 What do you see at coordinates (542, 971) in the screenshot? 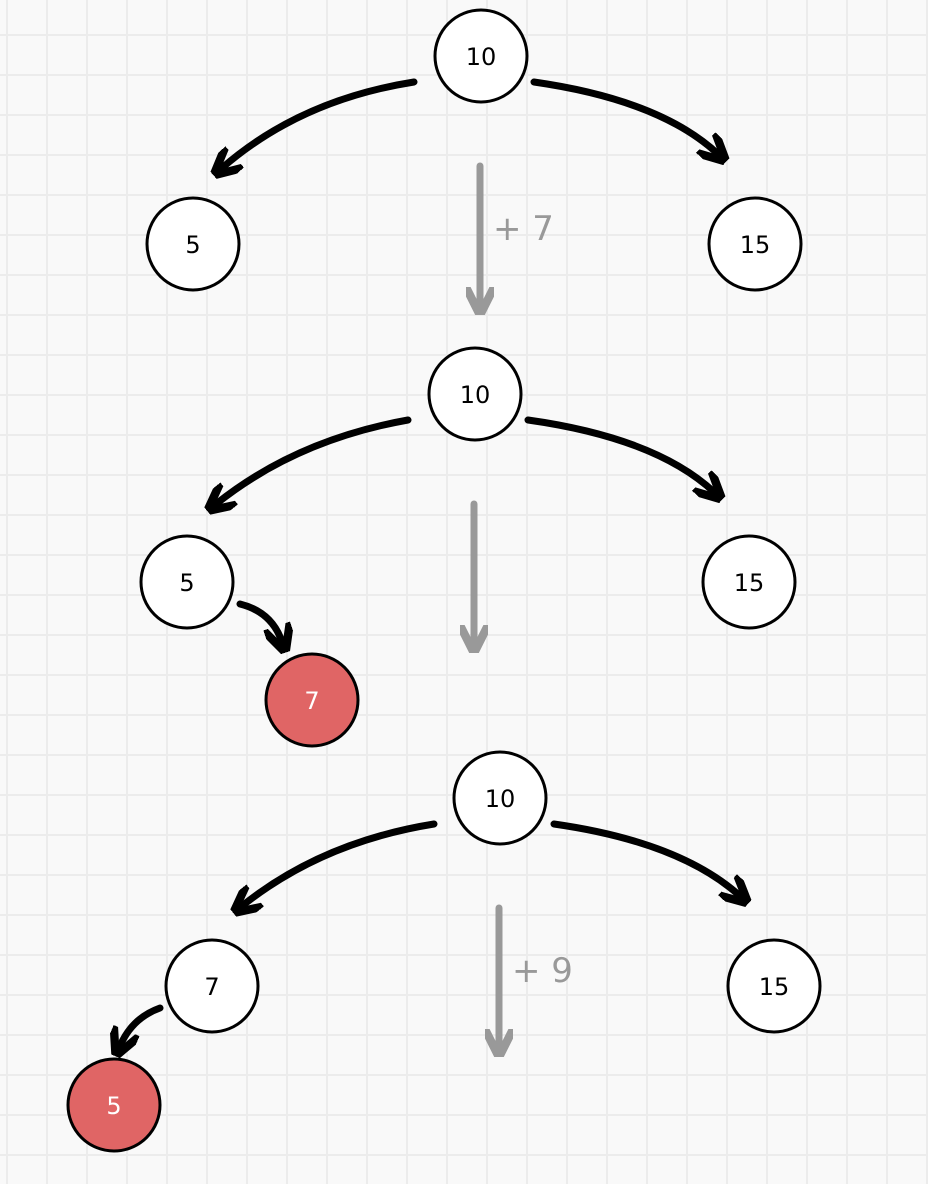
I see `step-3-label: + 9` at bounding box center [542, 971].